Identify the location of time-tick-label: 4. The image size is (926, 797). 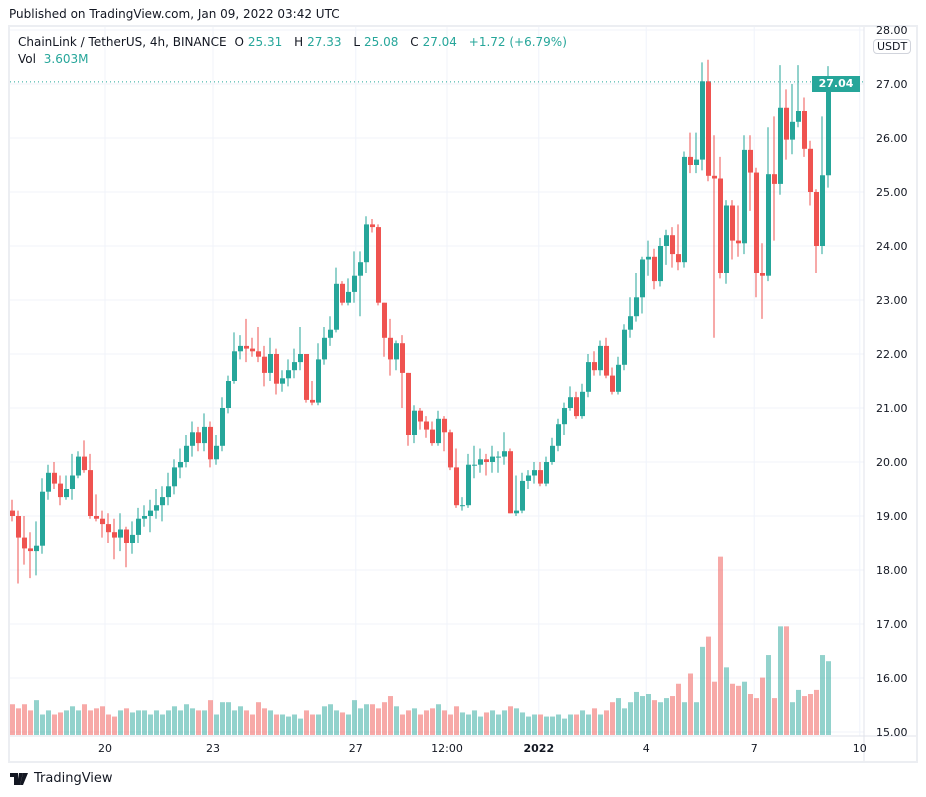
(646, 748).